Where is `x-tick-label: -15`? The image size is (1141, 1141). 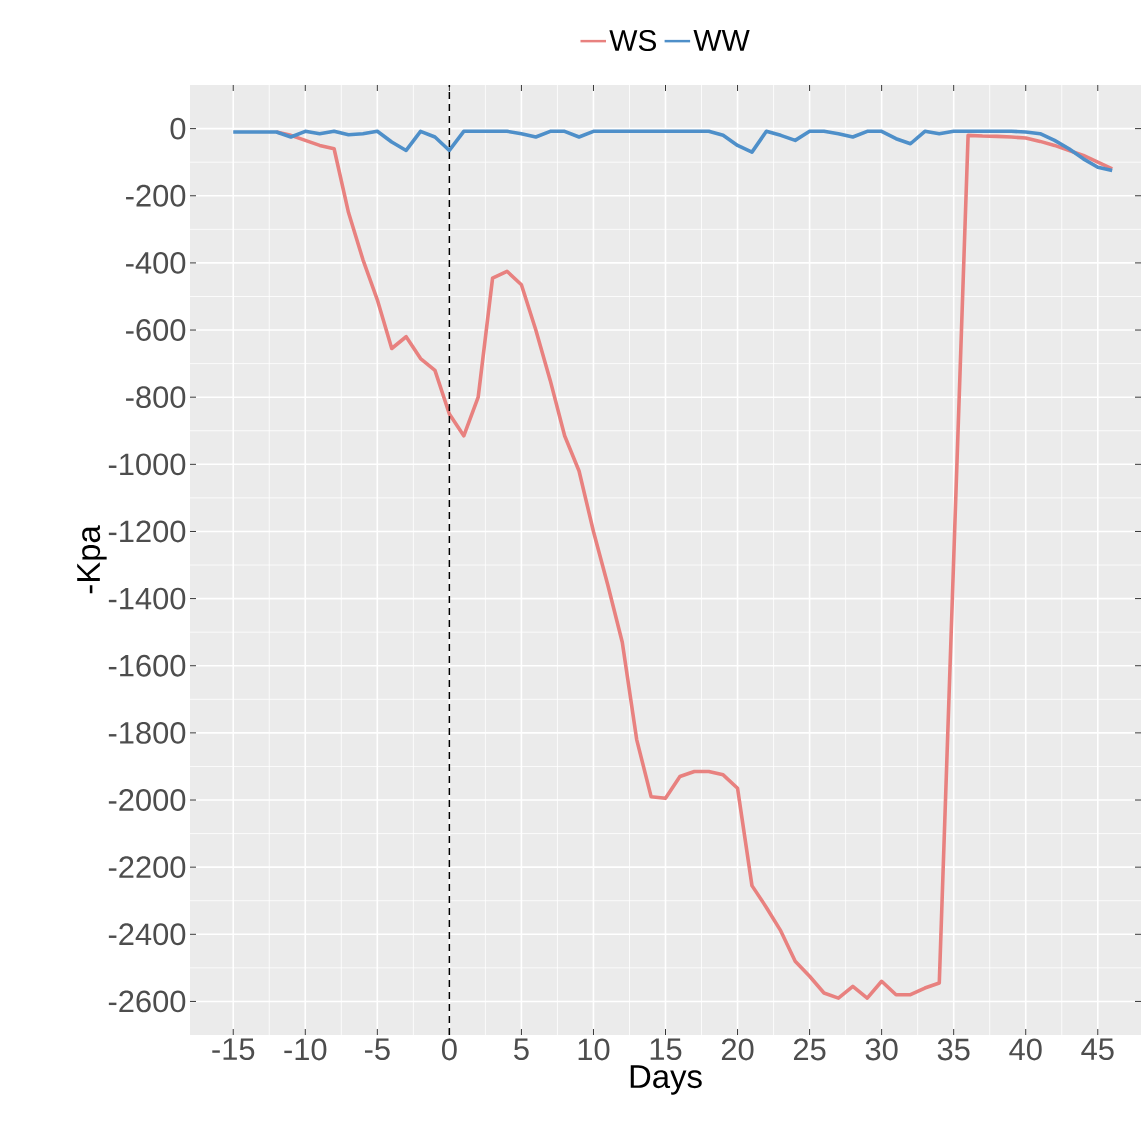 x-tick-label: -15 is located at coordinates (233, 1049).